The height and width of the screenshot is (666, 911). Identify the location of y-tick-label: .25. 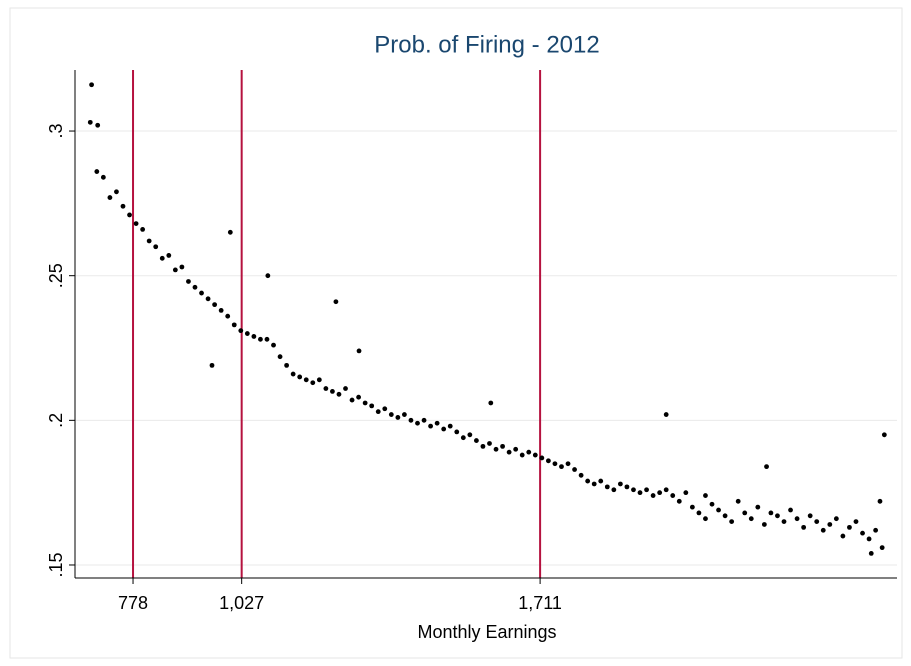
(56, 275).